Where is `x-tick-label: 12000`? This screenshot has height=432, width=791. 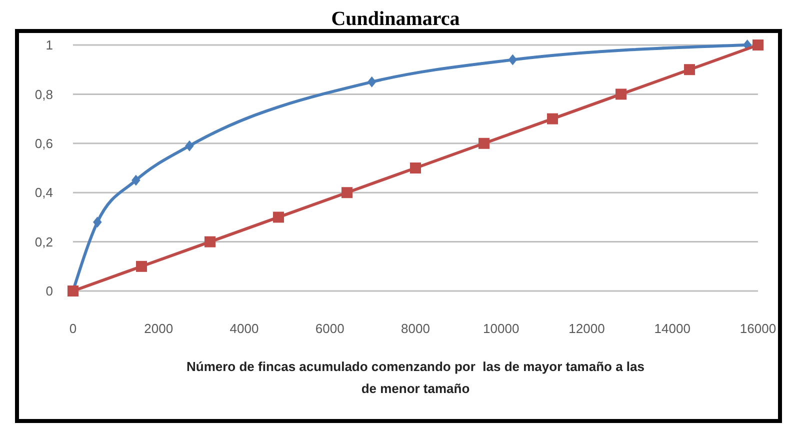
x-tick-label: 12000 is located at coordinates (586, 328).